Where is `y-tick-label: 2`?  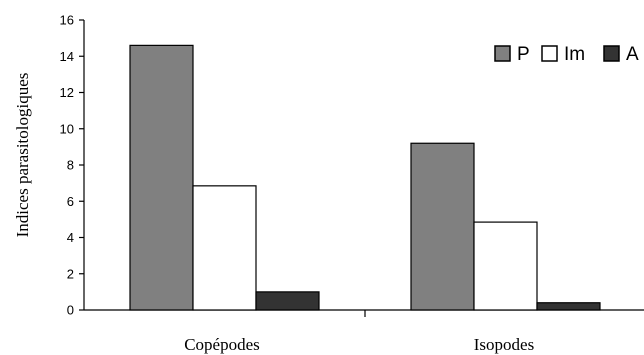
y-tick-label: 2 is located at coordinates (70, 273).